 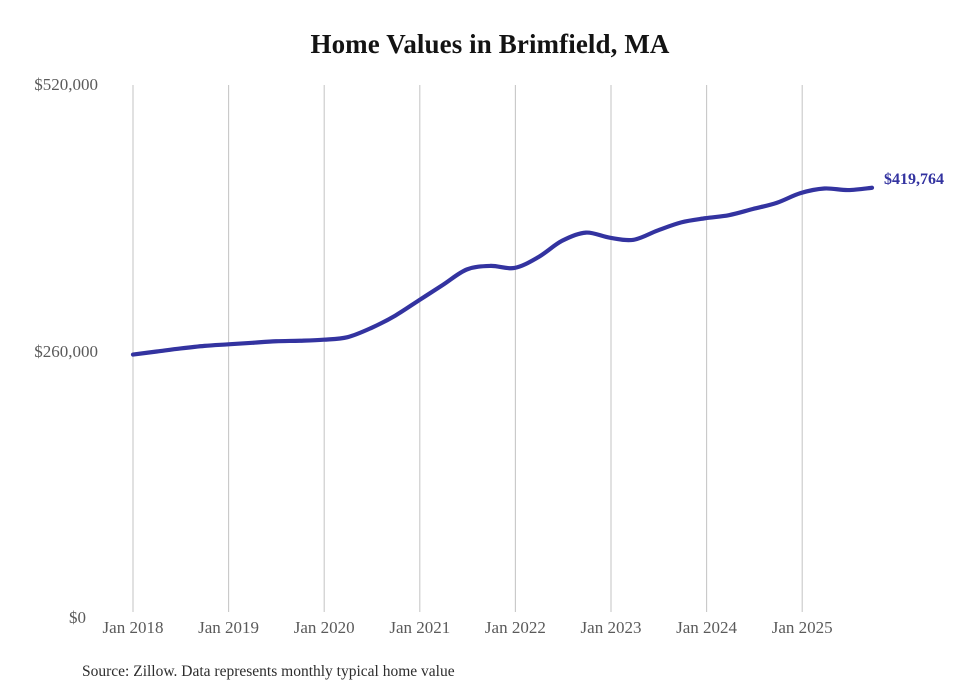 What do you see at coordinates (229, 627) in the screenshot?
I see `x-axis-tick-label-jan-2019: Jan 2019` at bounding box center [229, 627].